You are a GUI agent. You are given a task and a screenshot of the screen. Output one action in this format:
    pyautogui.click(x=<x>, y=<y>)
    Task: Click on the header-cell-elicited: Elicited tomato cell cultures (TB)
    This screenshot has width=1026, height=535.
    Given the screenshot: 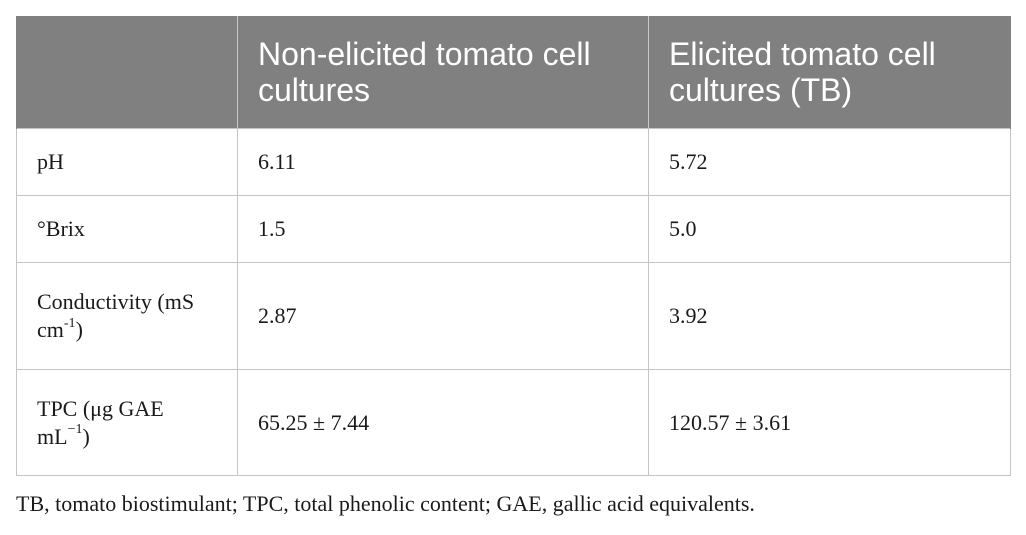 What is the action you would take?
    pyautogui.click(x=829, y=72)
    